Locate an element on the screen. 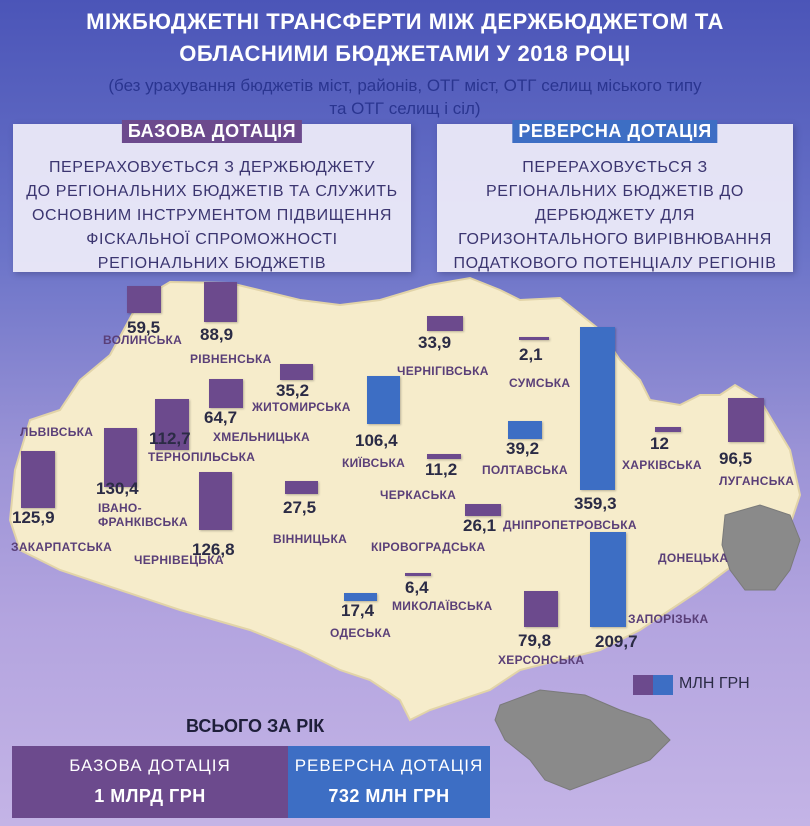 The width and height of the screenshot is (810, 826). region-value-label: 130,4 is located at coordinates (117, 488).